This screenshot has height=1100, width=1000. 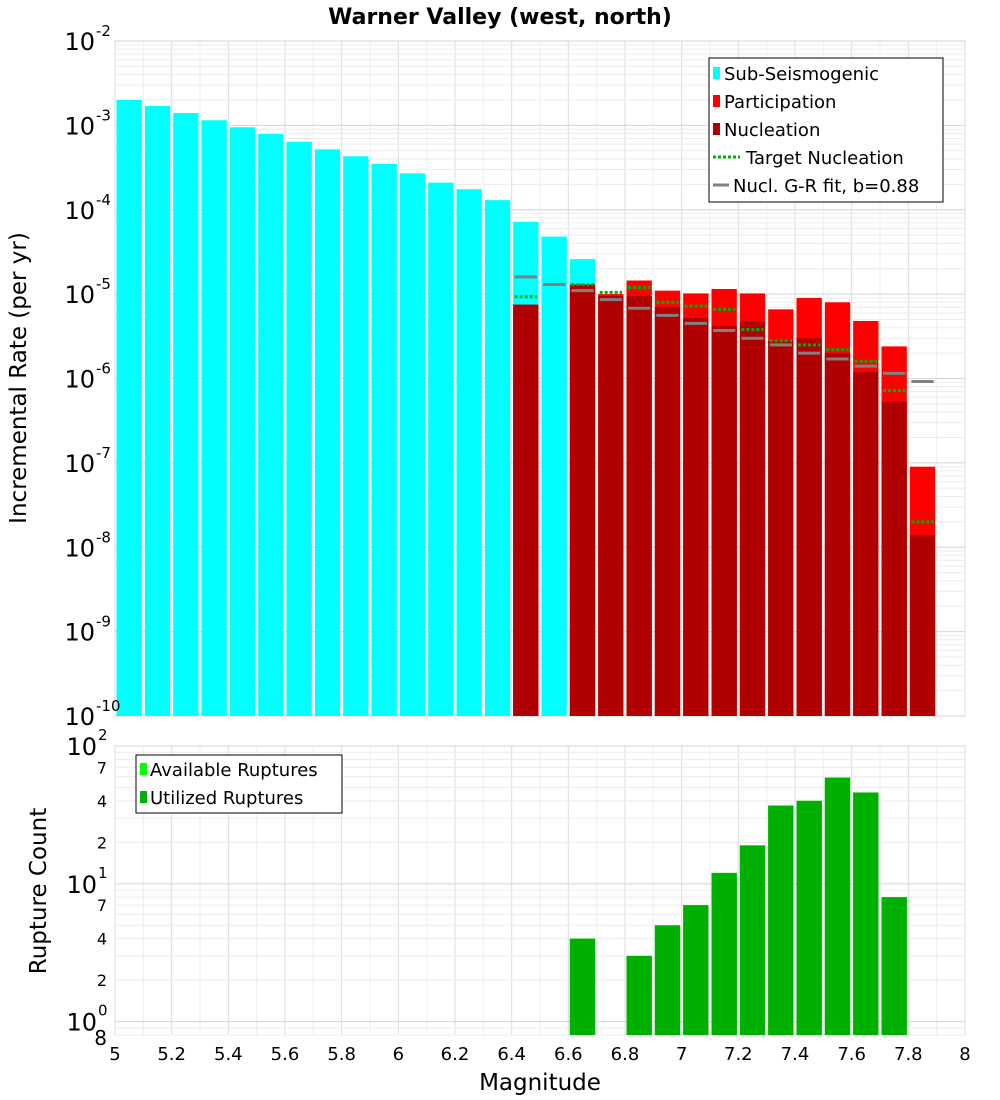 I want to click on svg-text: 2, so click(x=103, y=735).